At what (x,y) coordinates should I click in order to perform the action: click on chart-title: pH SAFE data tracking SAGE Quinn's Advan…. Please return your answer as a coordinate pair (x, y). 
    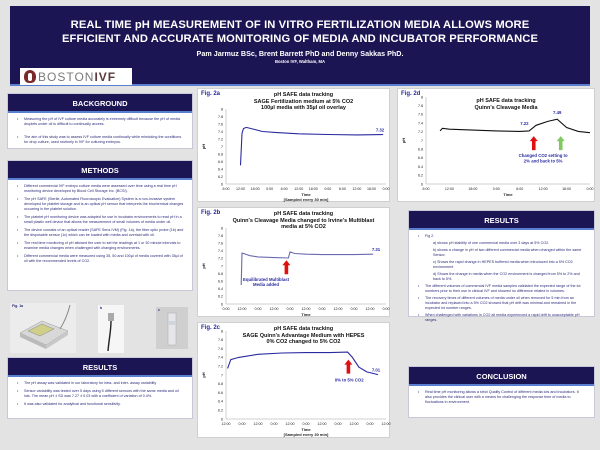
    Looking at the image, I should click on (303, 335).